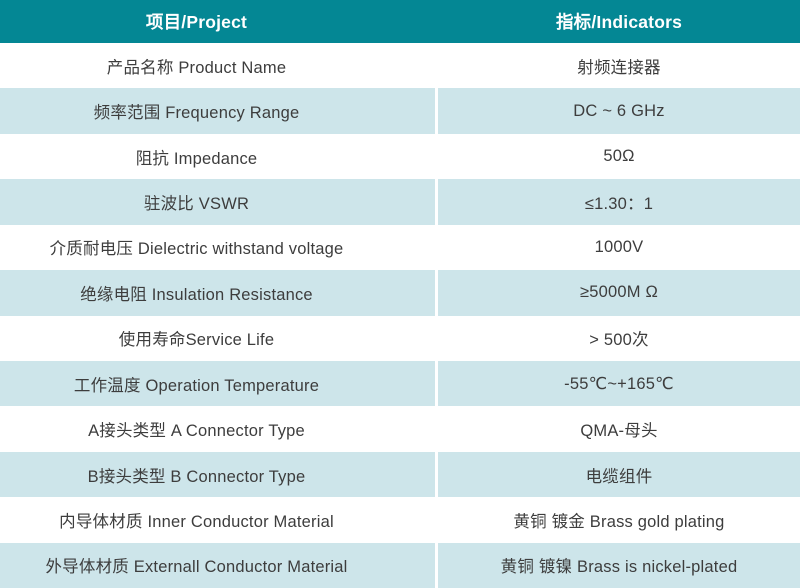 The width and height of the screenshot is (800, 588). Describe the element at coordinates (619, 202) in the screenshot. I see `indicator-cell: ≤1.30：1` at that location.